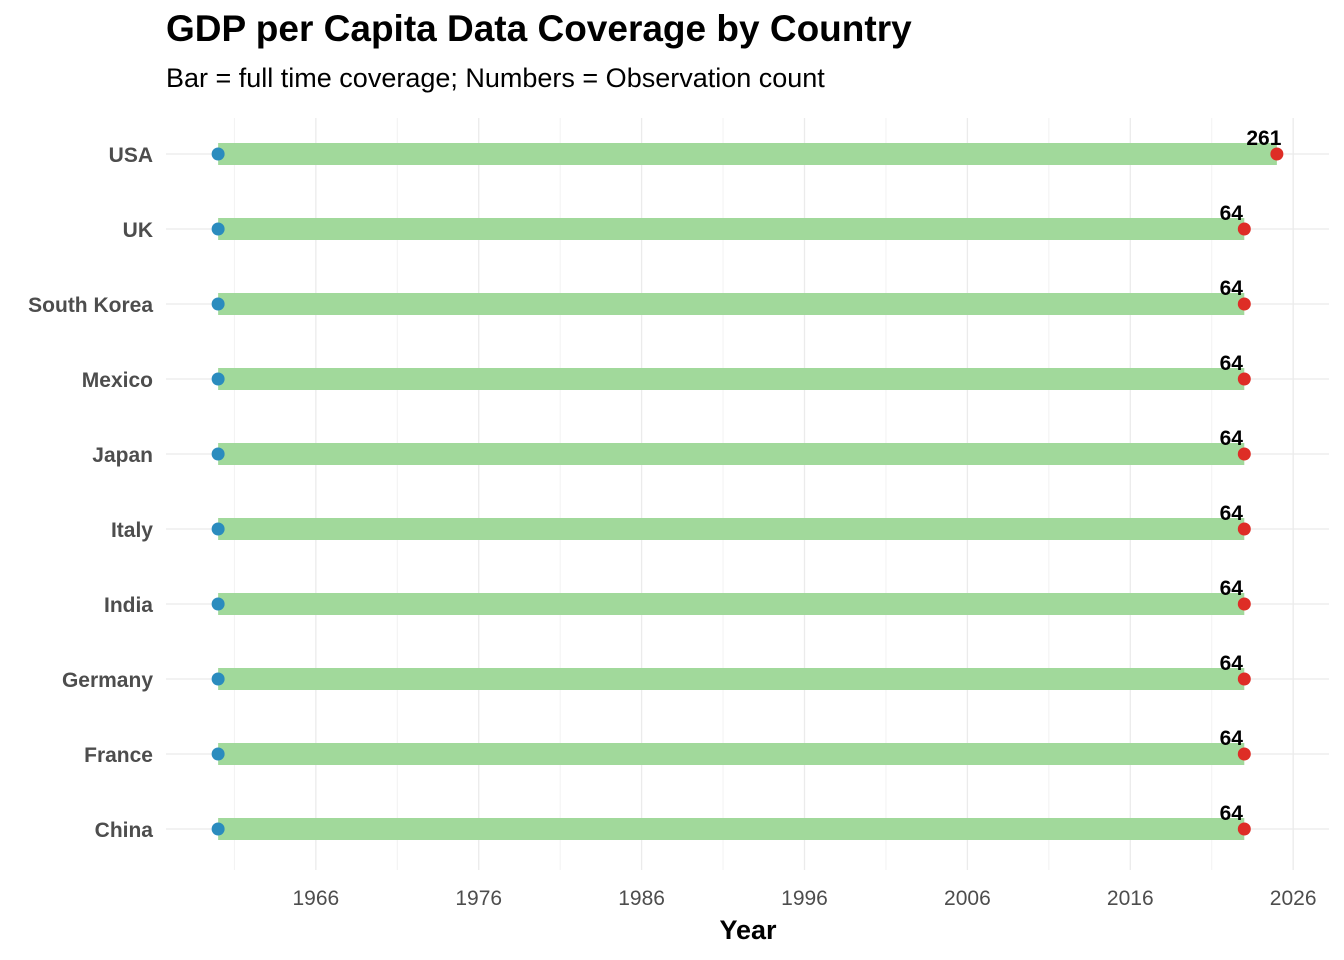  I want to click on x-tick-label: 1996, so click(804, 898).